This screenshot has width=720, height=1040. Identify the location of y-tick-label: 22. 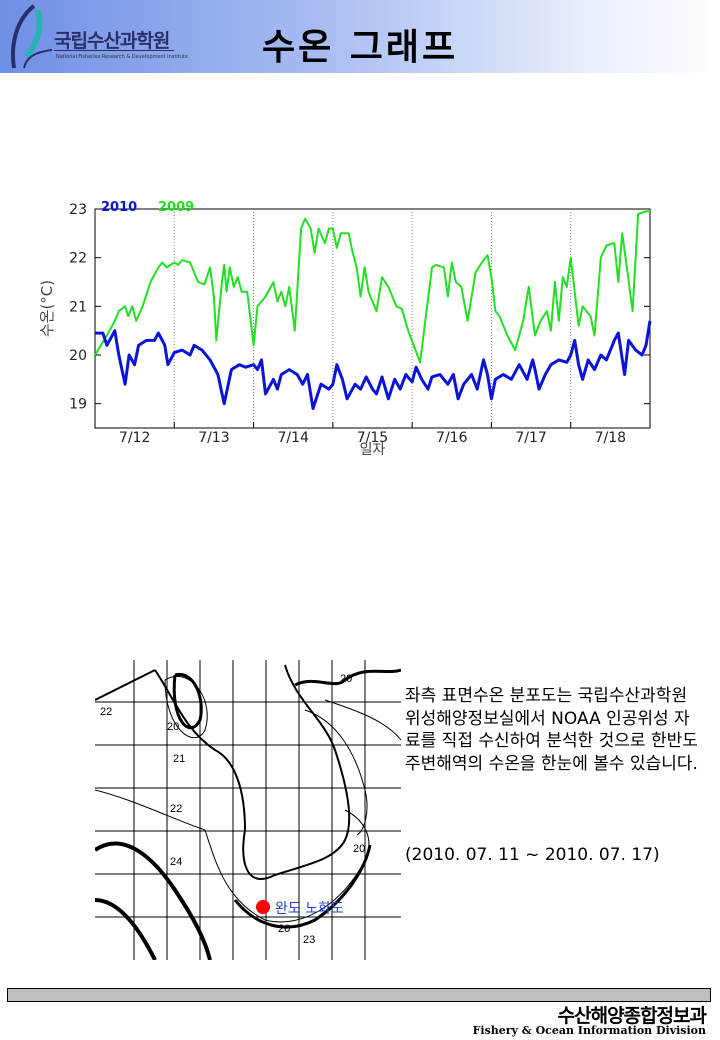
(78, 259).